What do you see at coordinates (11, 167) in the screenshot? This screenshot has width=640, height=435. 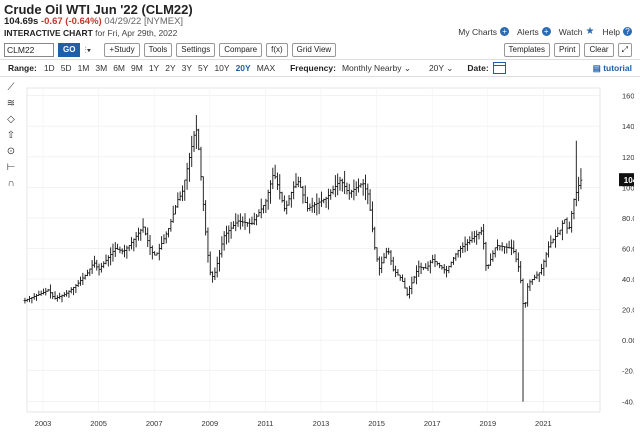 I see `range-icon: ⊢` at bounding box center [11, 167].